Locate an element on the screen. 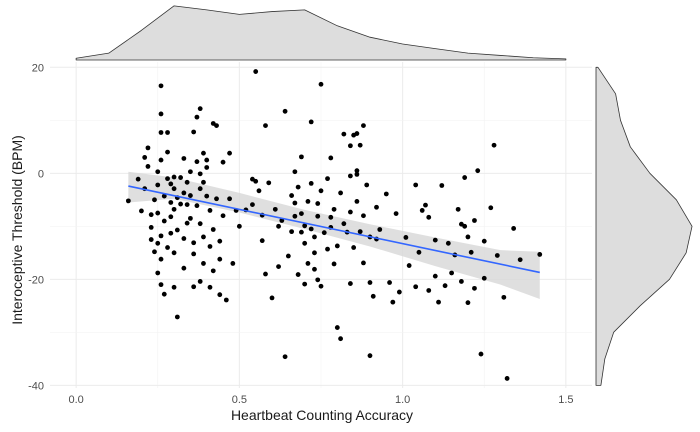 Image resolution: width=700 pixels, height=432 pixels. y-axis-ticks: -40 -20 0 20 is located at coordinates (36, 227).